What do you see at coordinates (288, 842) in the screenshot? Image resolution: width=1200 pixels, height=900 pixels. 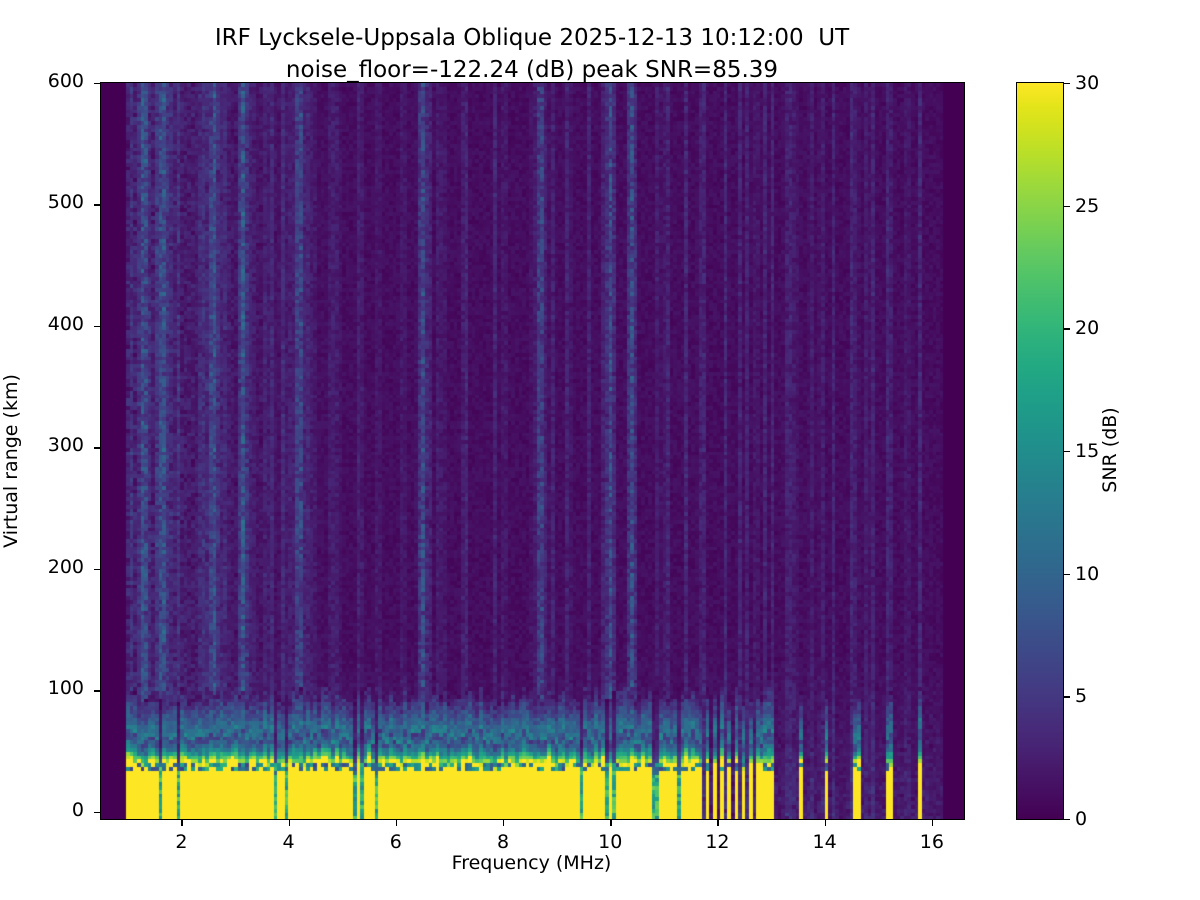 I see `x-tick-label: 4` at bounding box center [288, 842].